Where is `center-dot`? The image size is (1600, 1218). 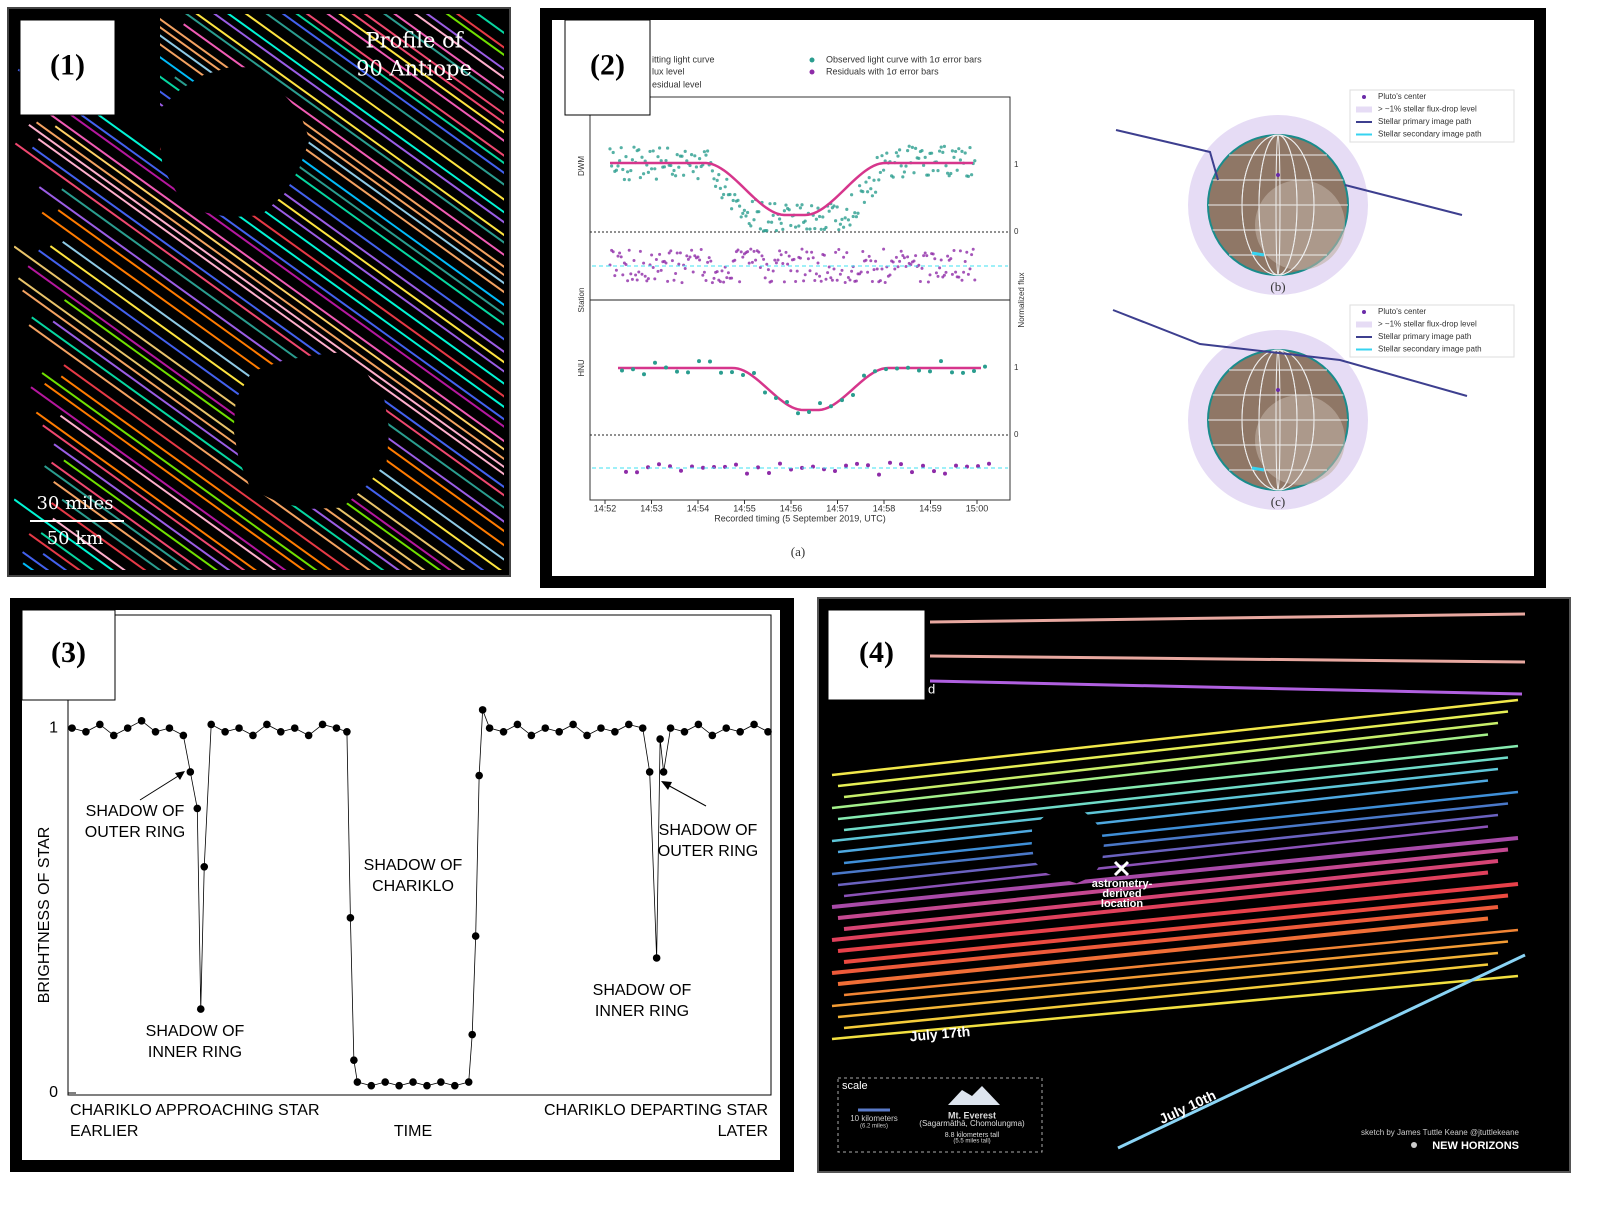
center-dot is located at coordinates (1278, 390).